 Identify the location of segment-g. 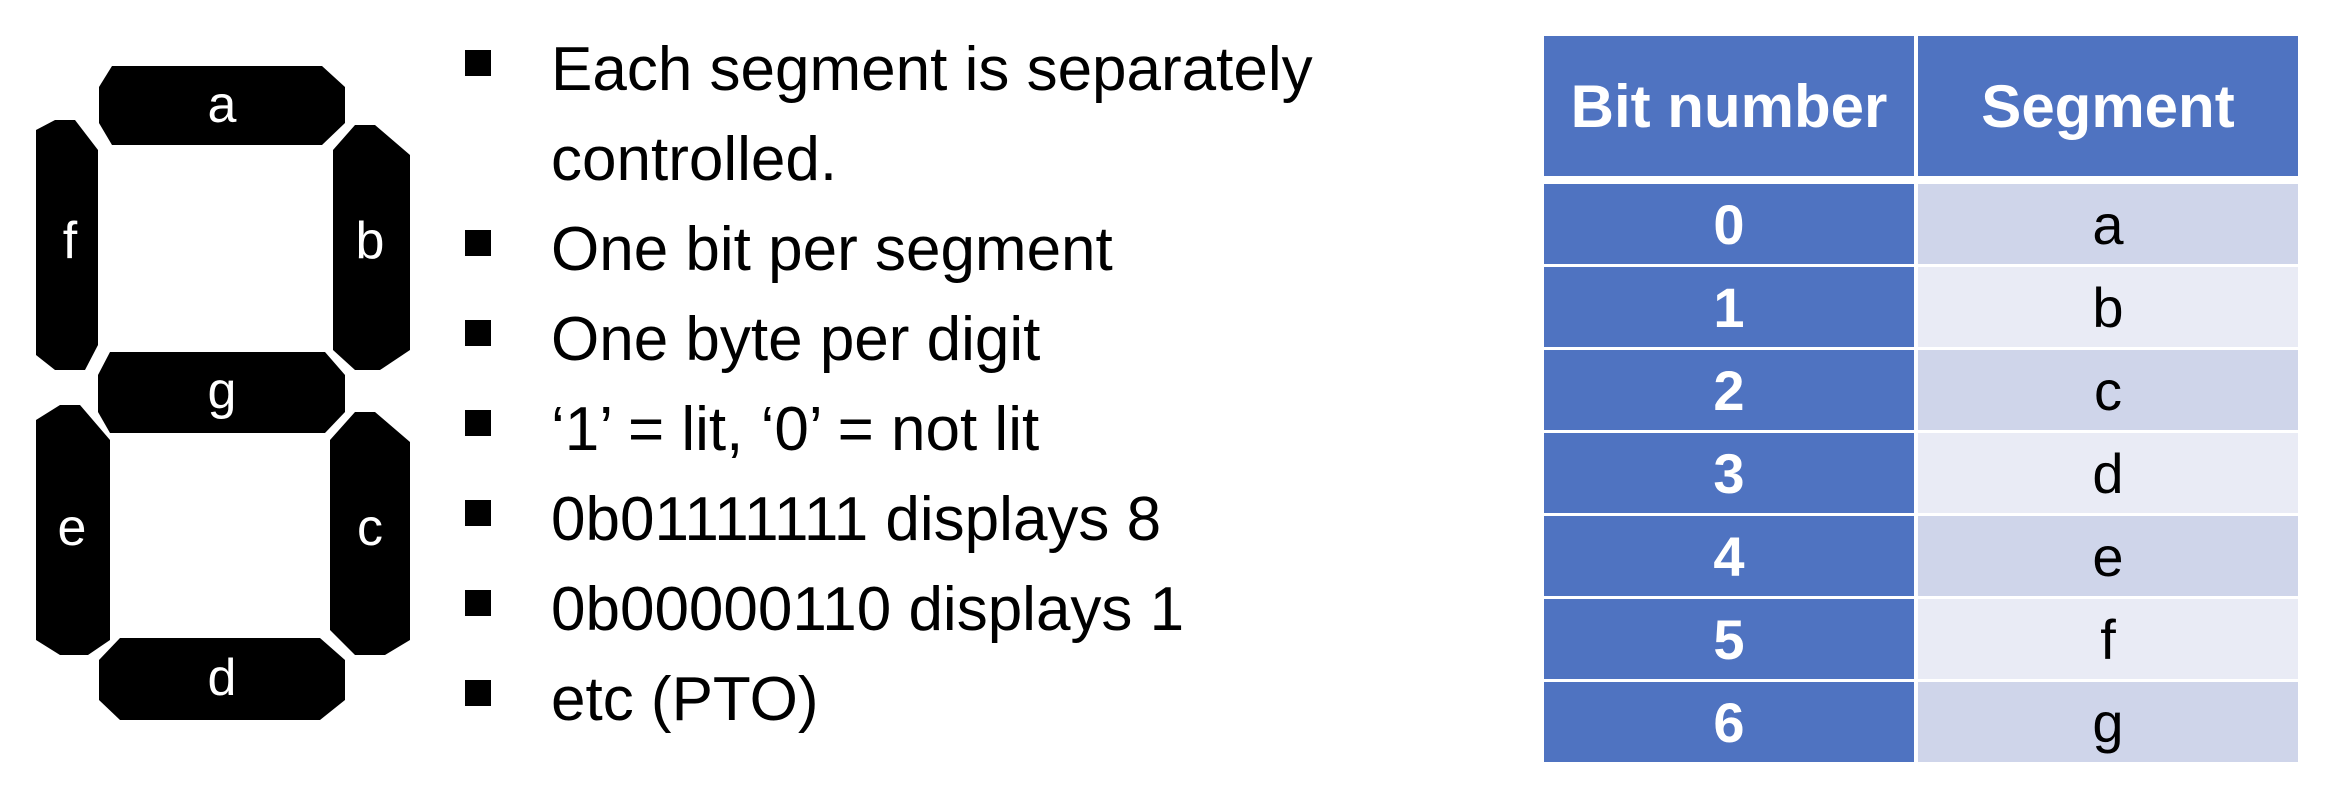
(221, 392).